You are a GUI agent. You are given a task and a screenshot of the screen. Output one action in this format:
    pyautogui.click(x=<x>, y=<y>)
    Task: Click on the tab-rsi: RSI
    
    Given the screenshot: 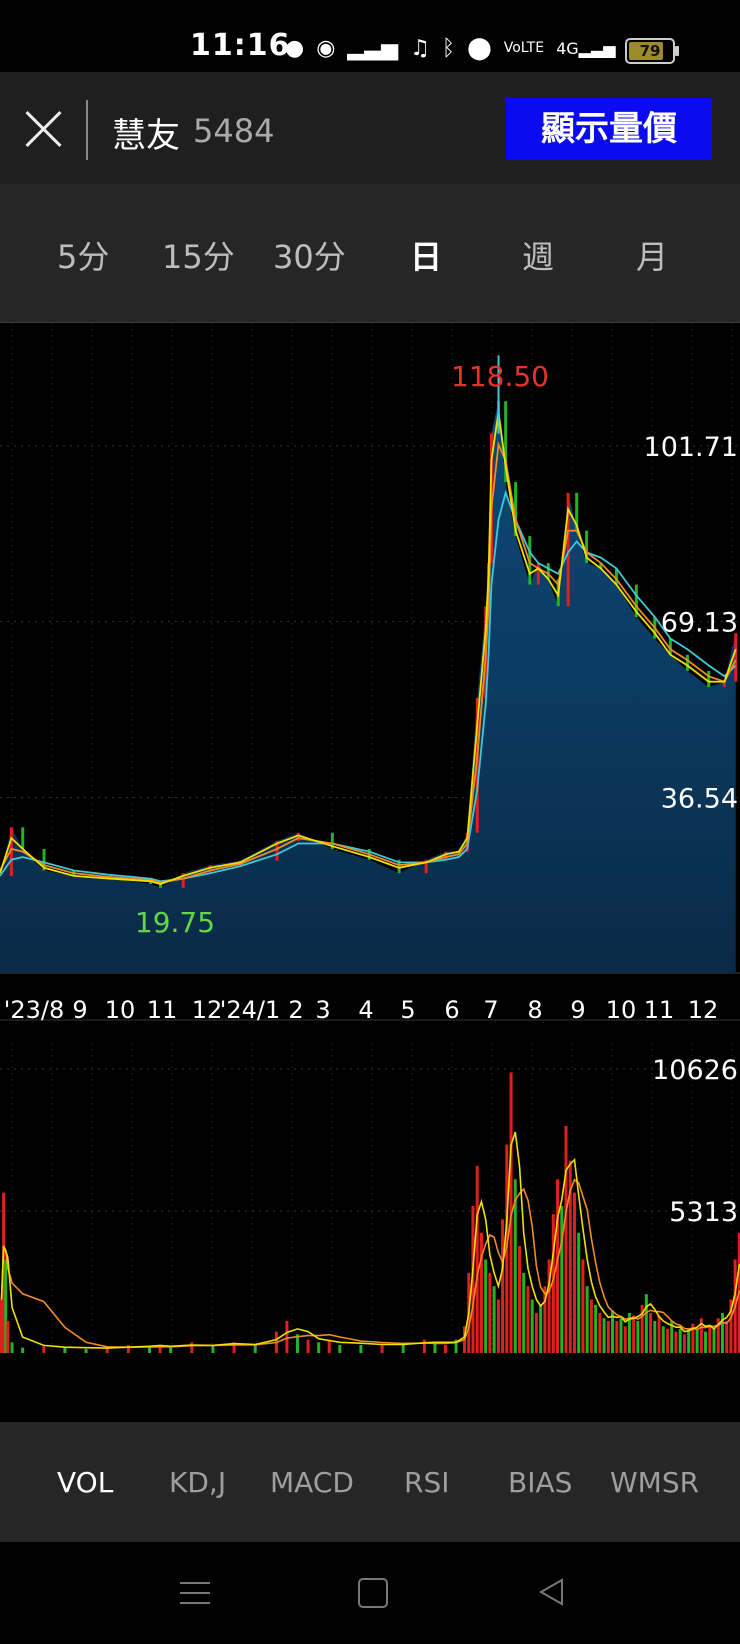 What is the action you would take?
    pyautogui.click(x=427, y=1482)
    